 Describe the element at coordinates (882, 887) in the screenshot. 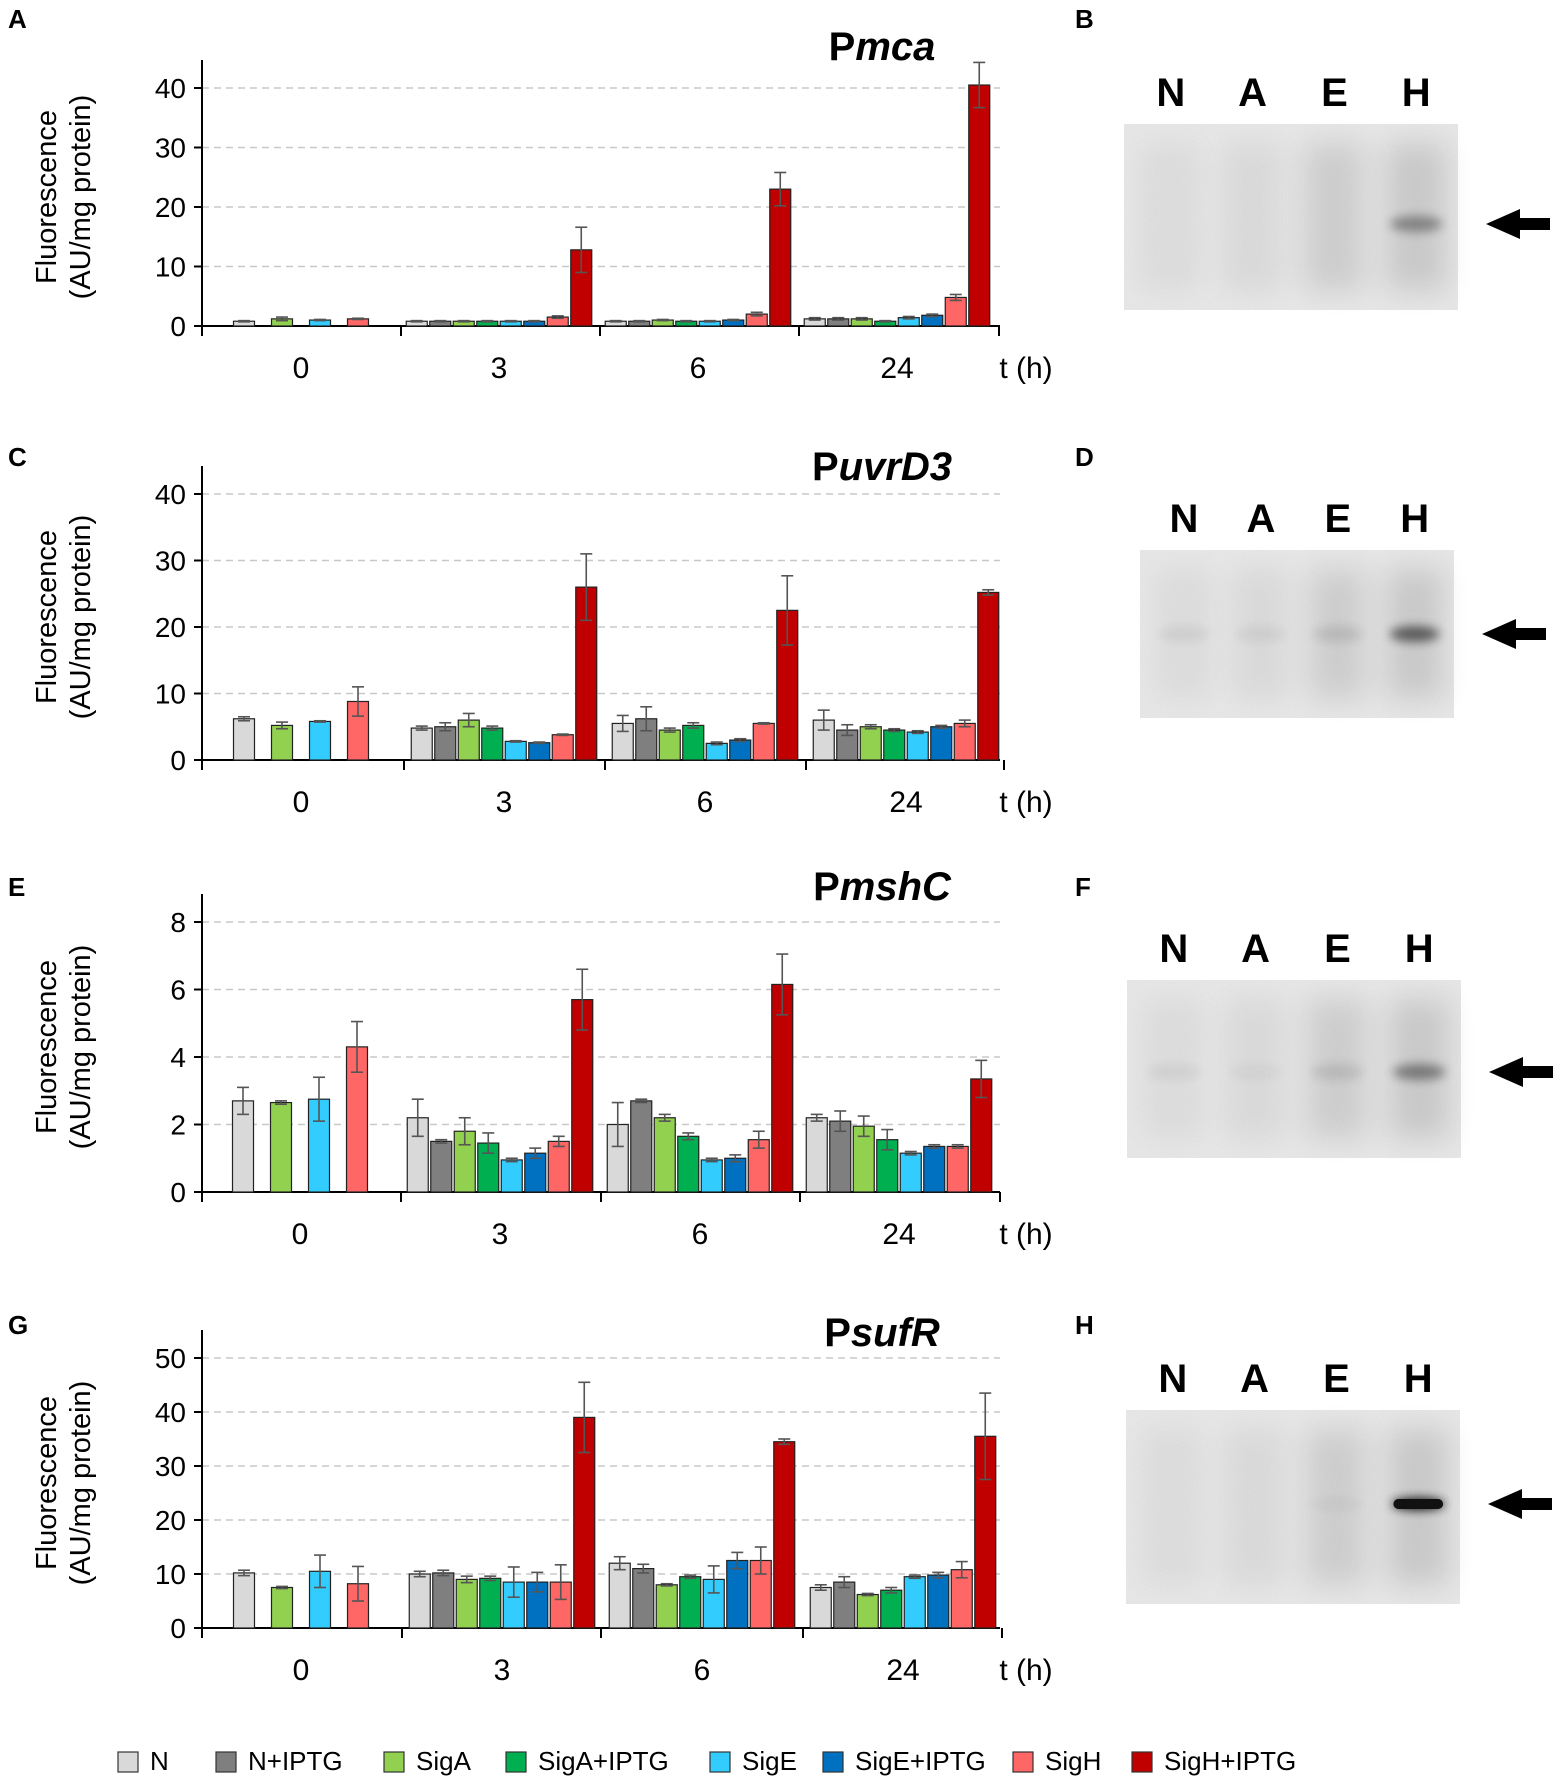

I see `chart-title: PmshC` at that location.